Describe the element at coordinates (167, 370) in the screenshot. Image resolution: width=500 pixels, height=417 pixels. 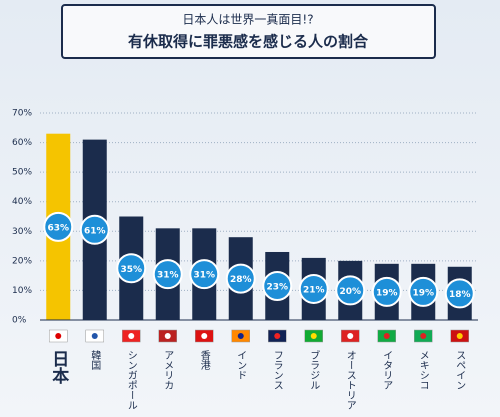
I see `x-tick-label: アメリカ` at that location.